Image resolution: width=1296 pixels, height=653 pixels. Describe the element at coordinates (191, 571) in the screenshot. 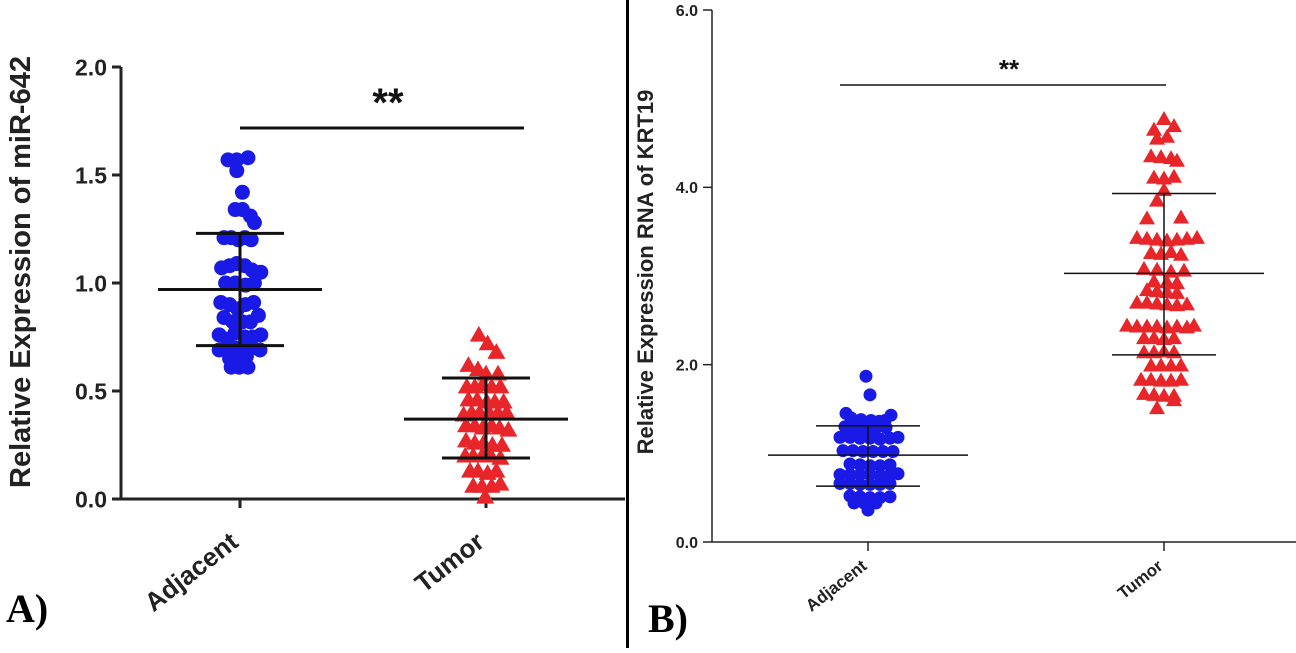

I see `panel-a-category-label: Adjacent` at that location.